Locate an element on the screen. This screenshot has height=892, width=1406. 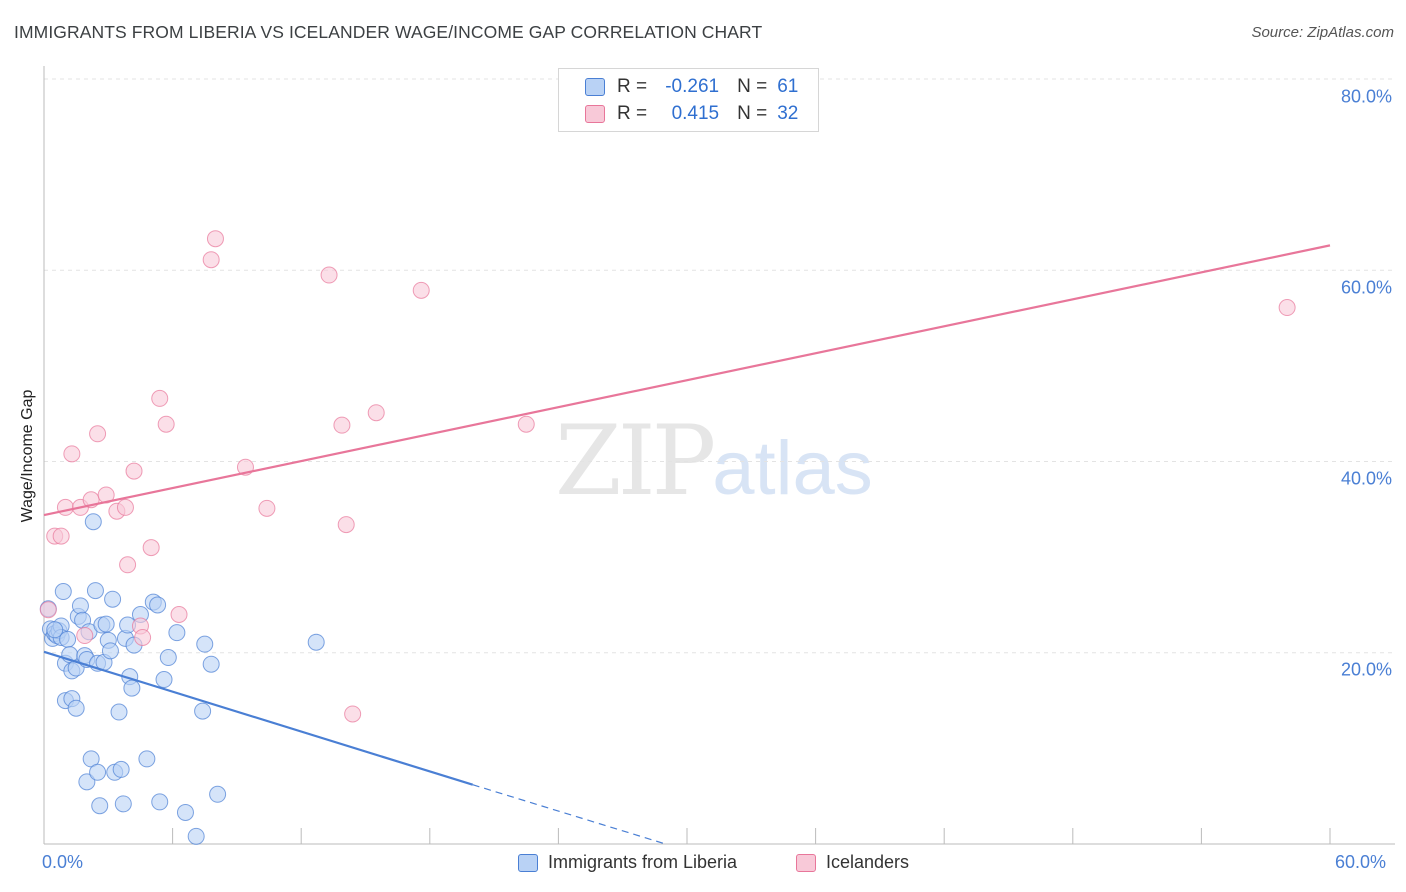
legend-row-liberia: R = -0.261 N = 61 is located at coordinates (691, 87).